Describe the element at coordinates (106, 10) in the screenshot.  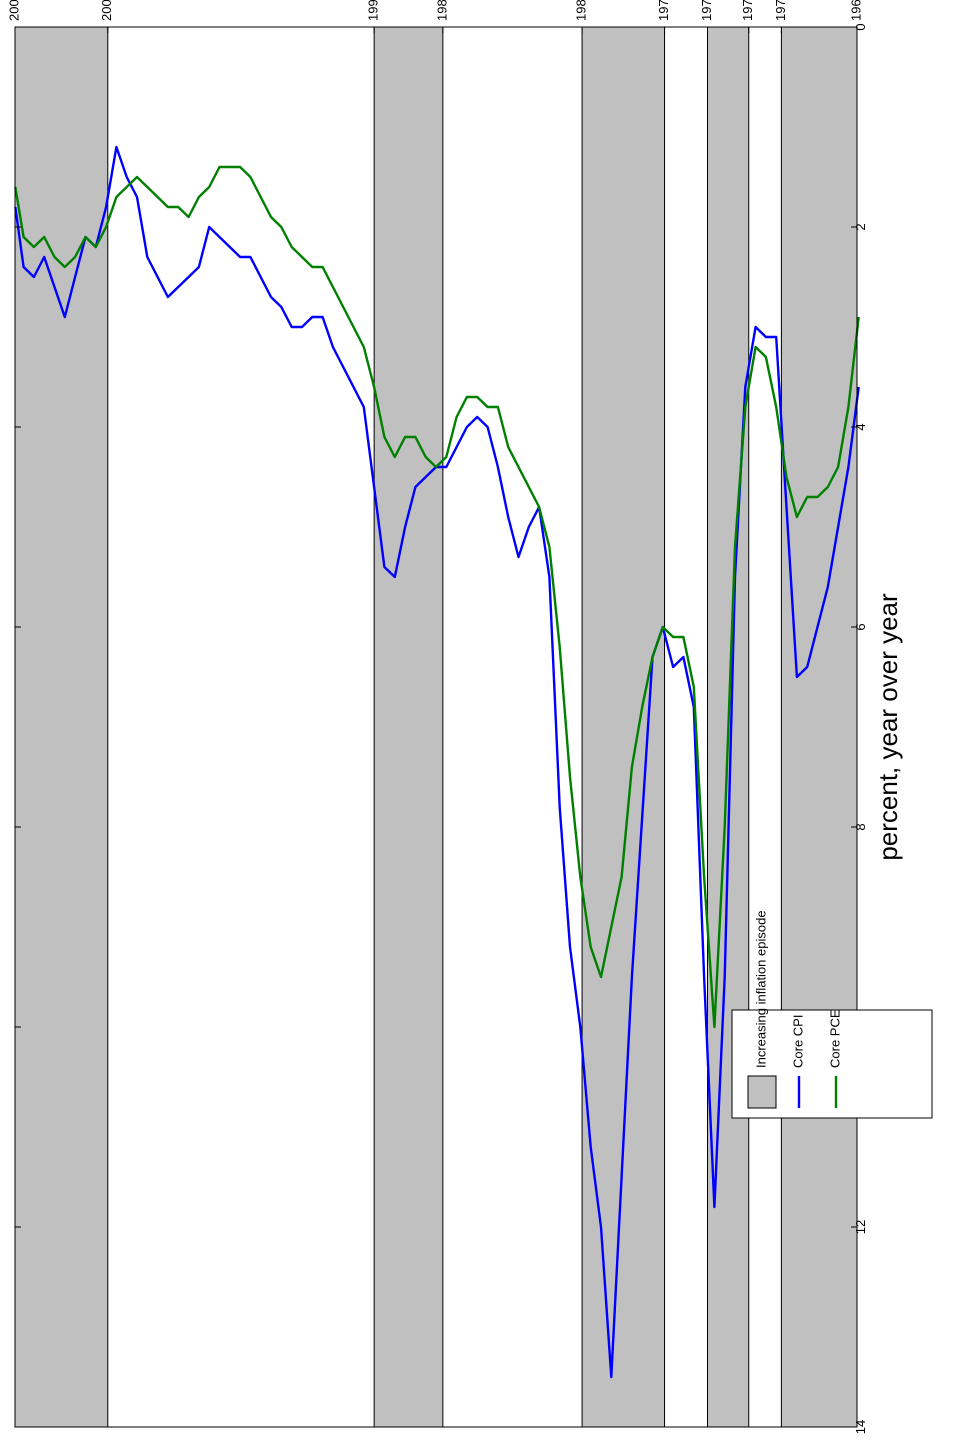
I see `x-tick-label: 2004:06` at that location.